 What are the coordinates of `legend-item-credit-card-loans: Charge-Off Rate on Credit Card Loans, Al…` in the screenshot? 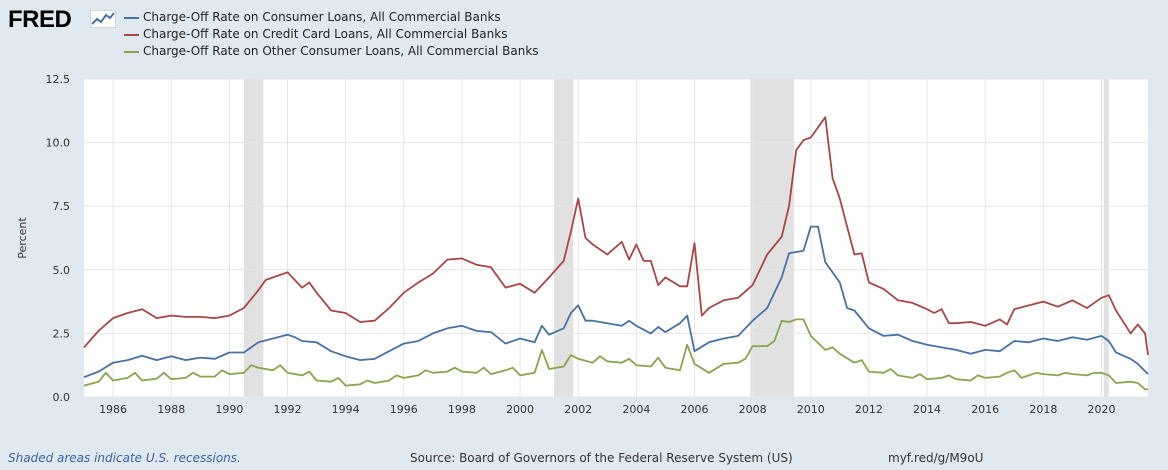 It's located at (331, 34).